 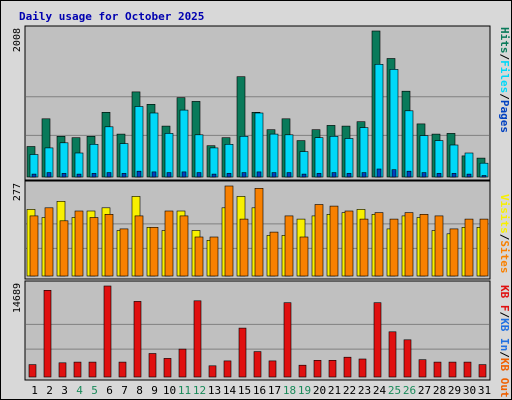 I want to click on chart-title: Daily usage for October 2025, so click(x=111, y=16).